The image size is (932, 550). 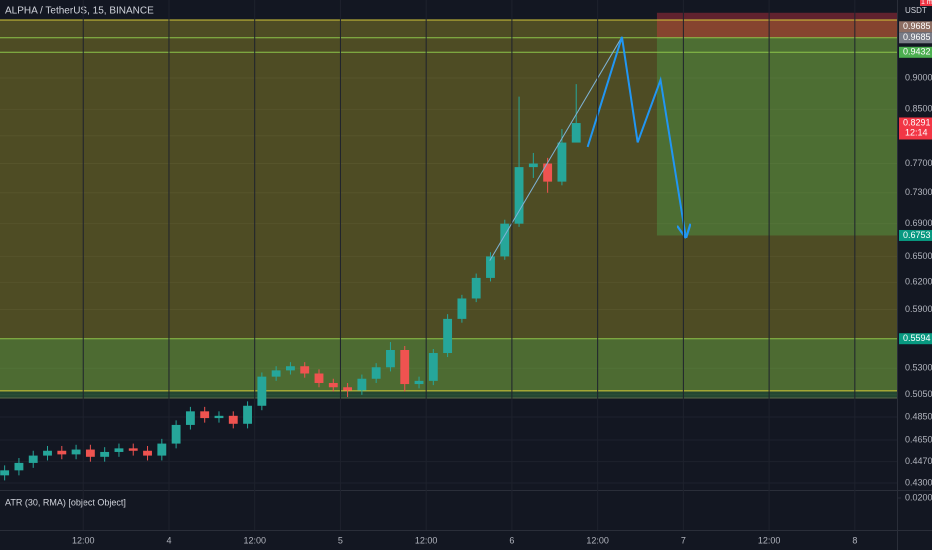 I want to click on price-label: 0.5594, so click(x=917, y=338).